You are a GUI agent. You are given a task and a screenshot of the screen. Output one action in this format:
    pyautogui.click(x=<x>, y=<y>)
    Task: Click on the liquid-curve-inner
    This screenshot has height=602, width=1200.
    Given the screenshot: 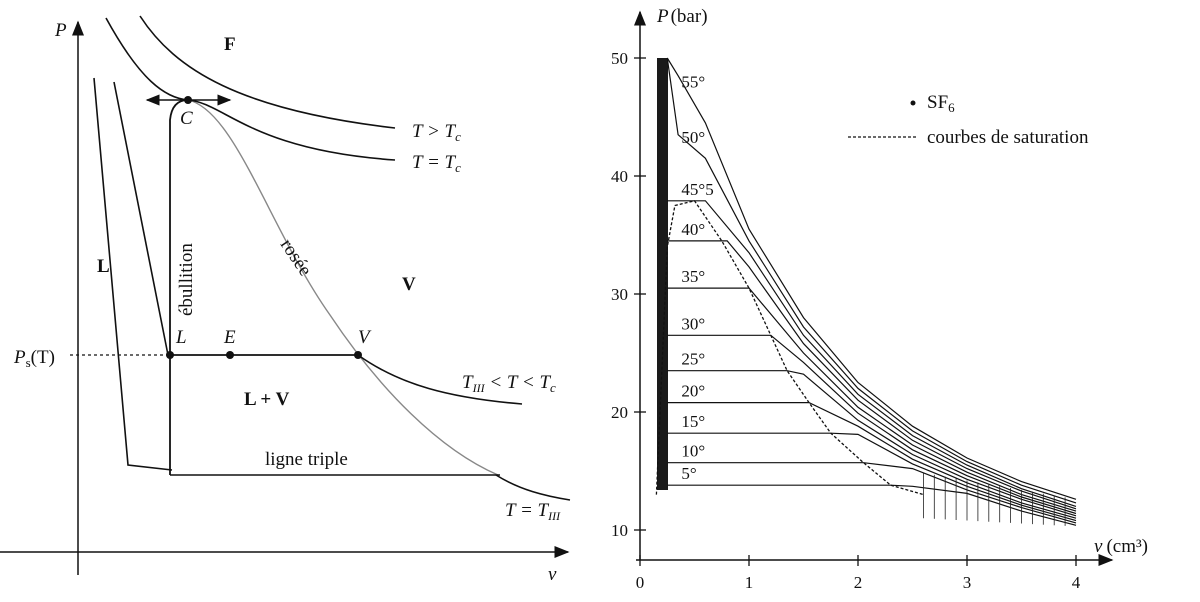 What is the action you would take?
    pyautogui.click(x=141, y=218)
    